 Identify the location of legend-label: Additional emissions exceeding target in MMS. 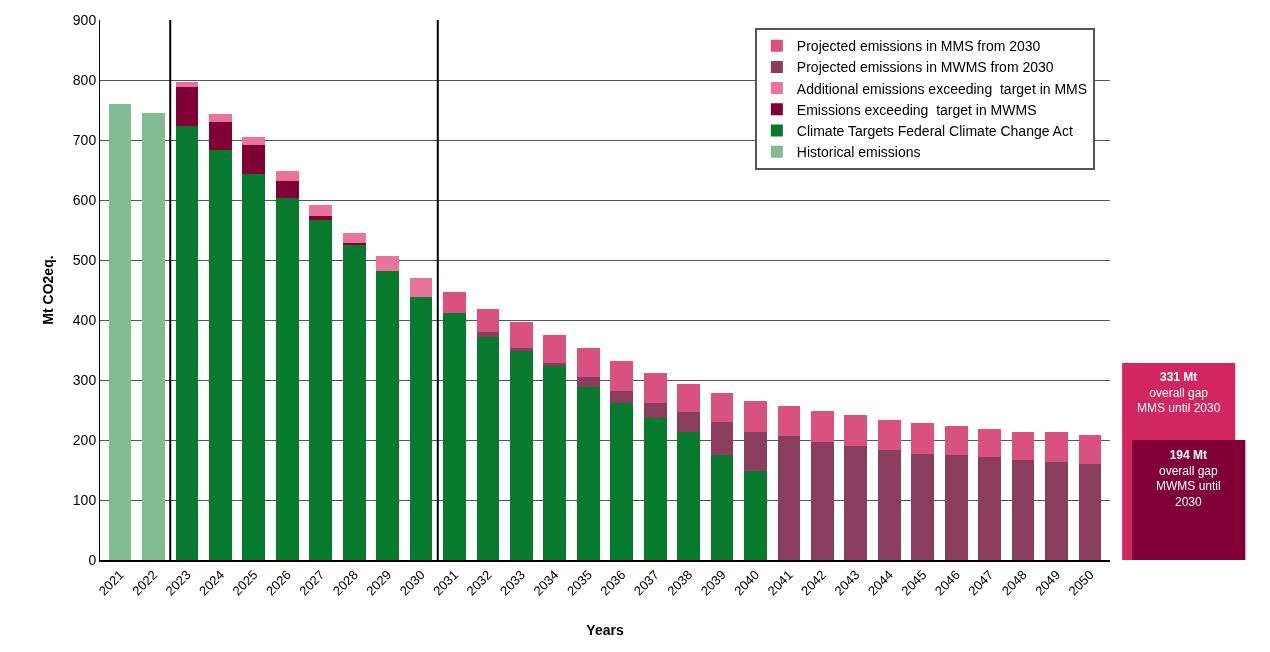
(942, 88).